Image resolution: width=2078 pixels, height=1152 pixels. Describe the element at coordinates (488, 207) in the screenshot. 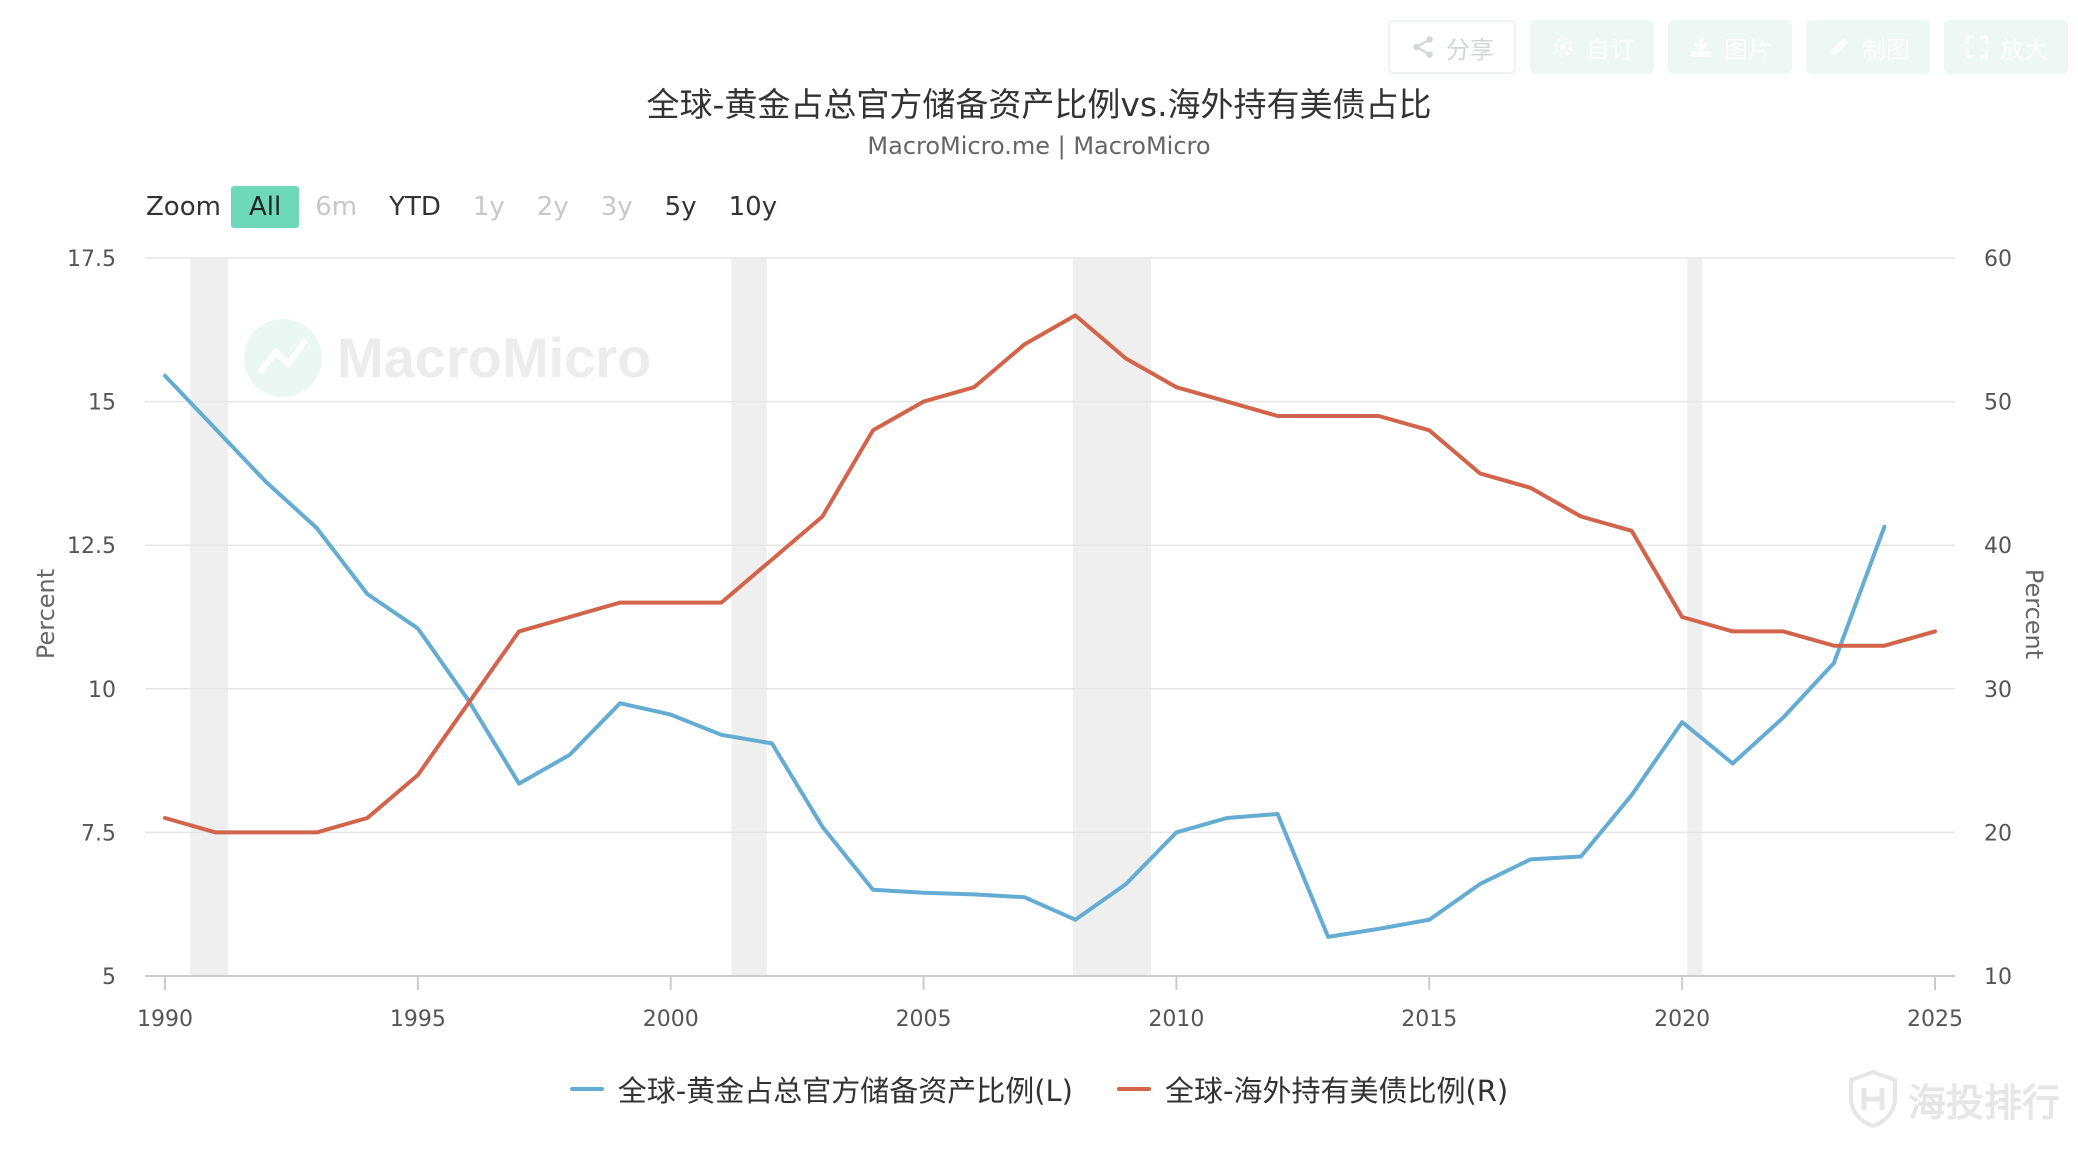

I see `zoom-1y-button: 1y` at that location.